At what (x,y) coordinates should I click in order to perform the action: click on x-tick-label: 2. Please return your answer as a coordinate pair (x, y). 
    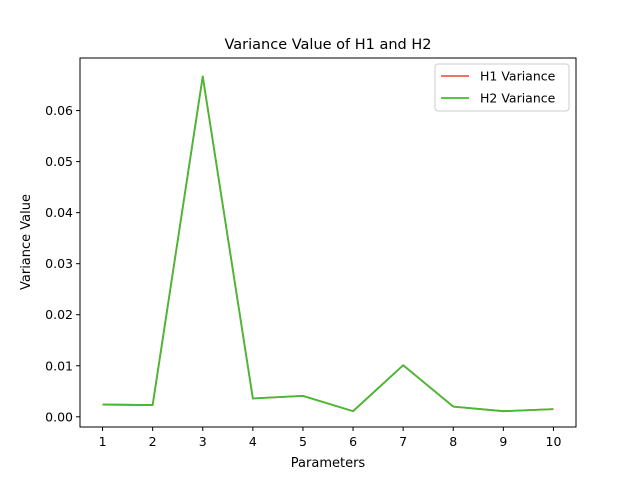
    Looking at the image, I should click on (153, 441).